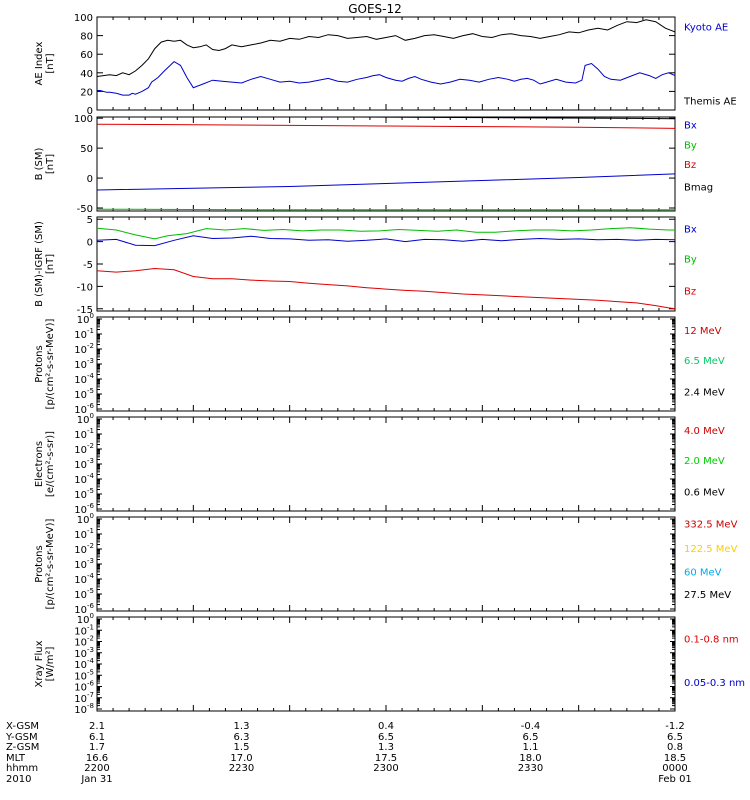 The width and height of the screenshot is (750, 800). I want to click on x-axis-cell: 2230, so click(241, 768).